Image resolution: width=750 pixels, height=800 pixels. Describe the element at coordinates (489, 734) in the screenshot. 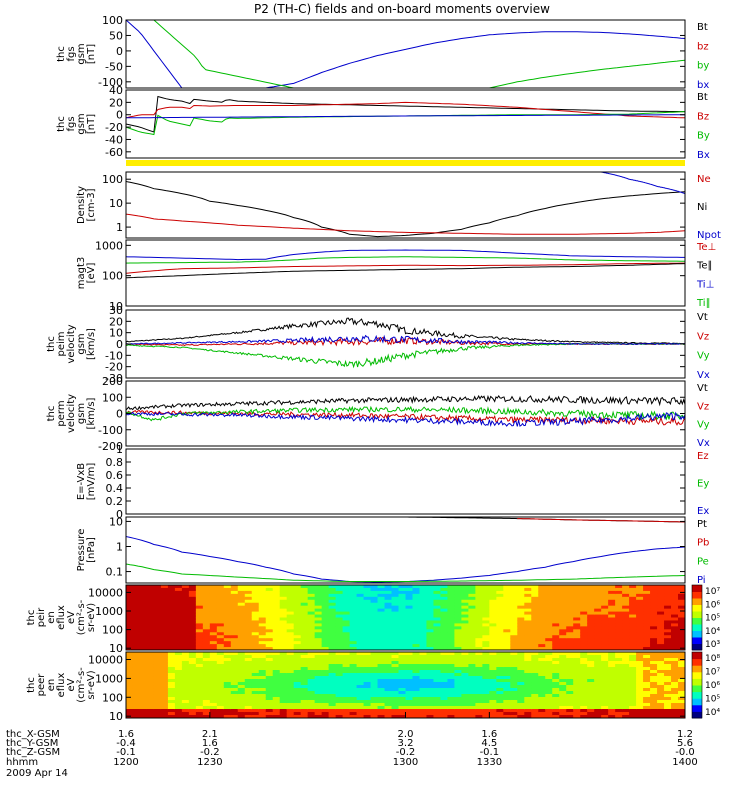

I see `x-row-value: 1.6` at that location.